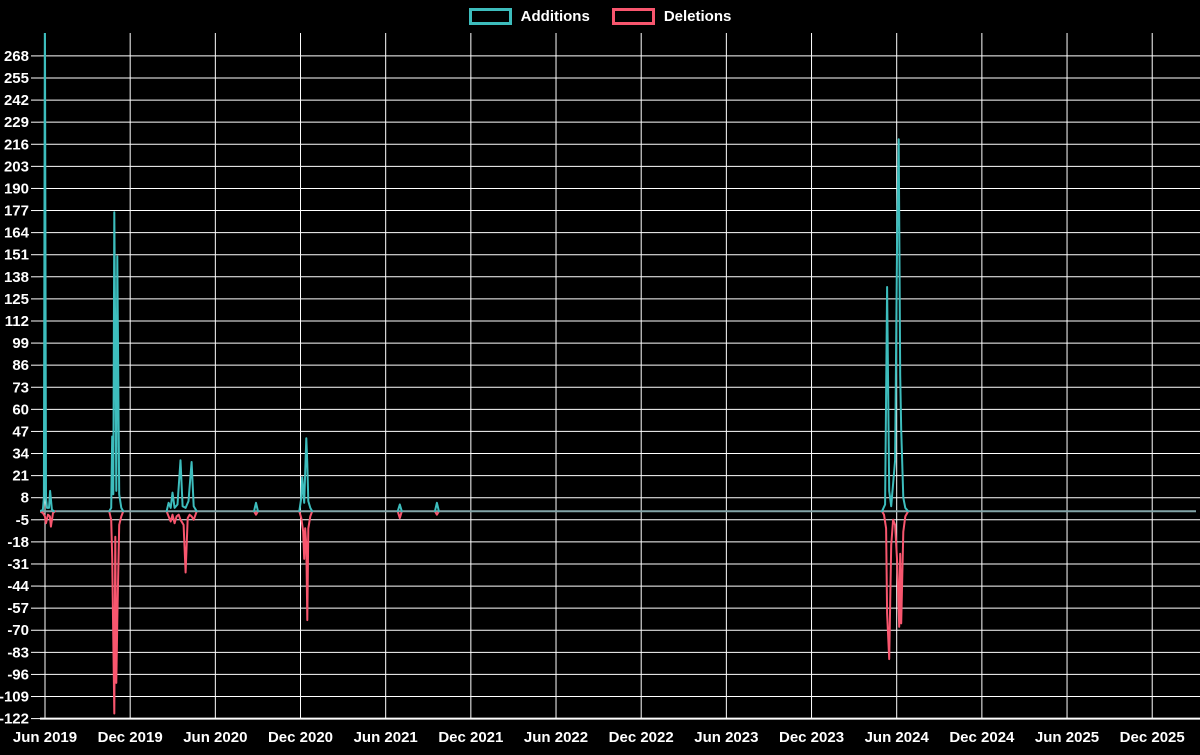 Image resolution: width=1200 pixels, height=755 pixels. What do you see at coordinates (16, 211) in the screenshot?
I see `y-tick-label: 177` at bounding box center [16, 211].